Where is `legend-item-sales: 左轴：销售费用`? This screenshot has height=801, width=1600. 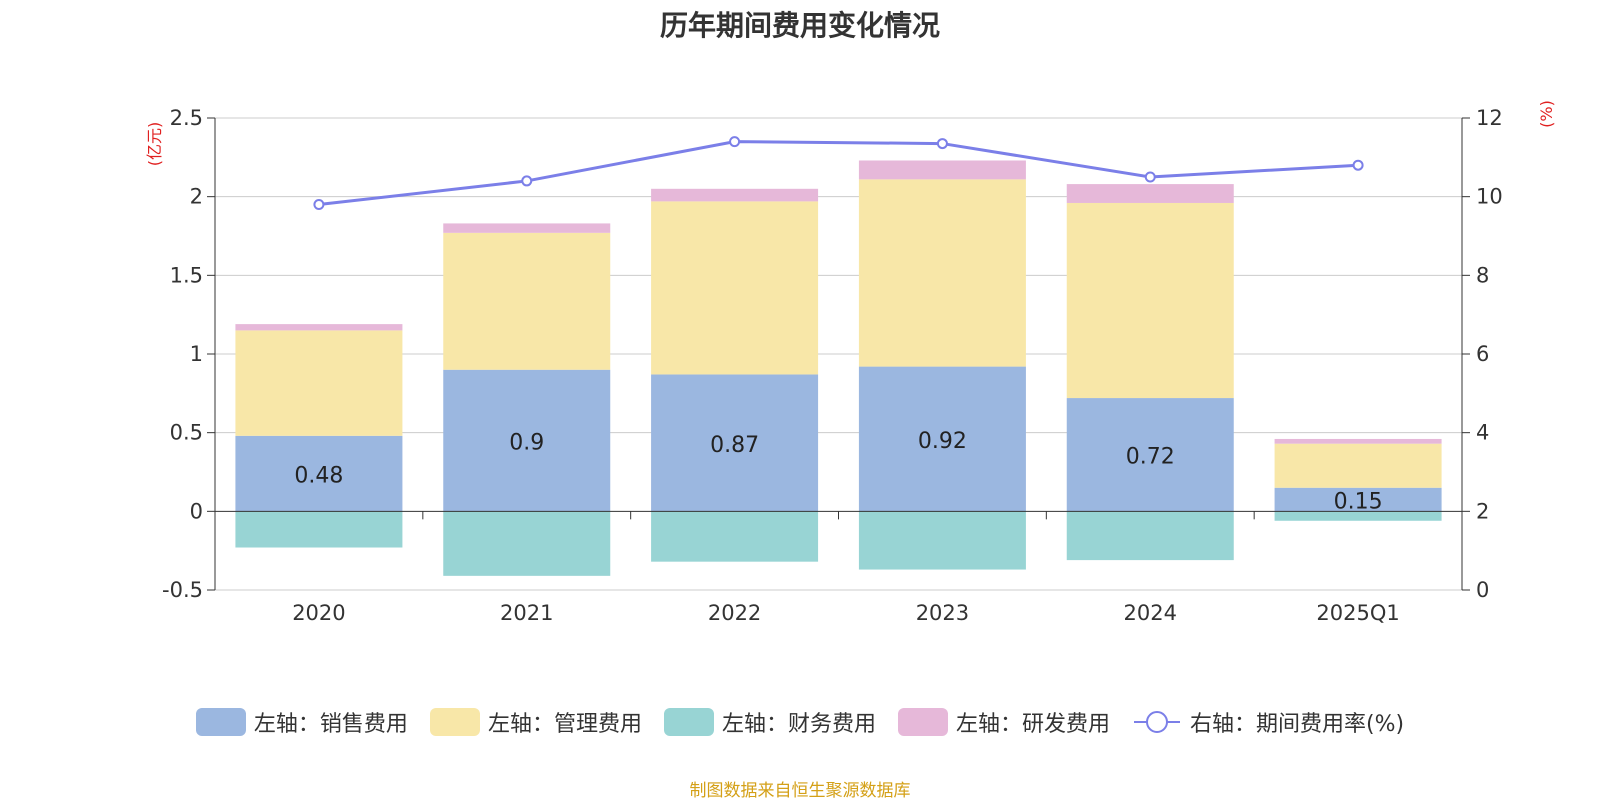
legend-item-sales: 左轴：销售费用 is located at coordinates (301, 722).